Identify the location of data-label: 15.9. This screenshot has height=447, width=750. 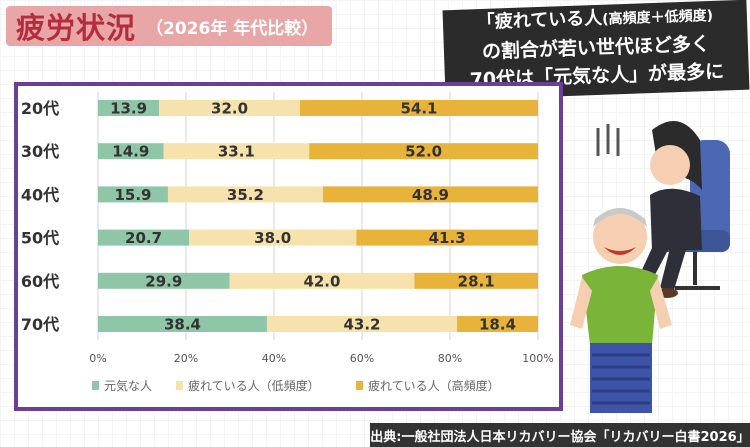
(132, 195).